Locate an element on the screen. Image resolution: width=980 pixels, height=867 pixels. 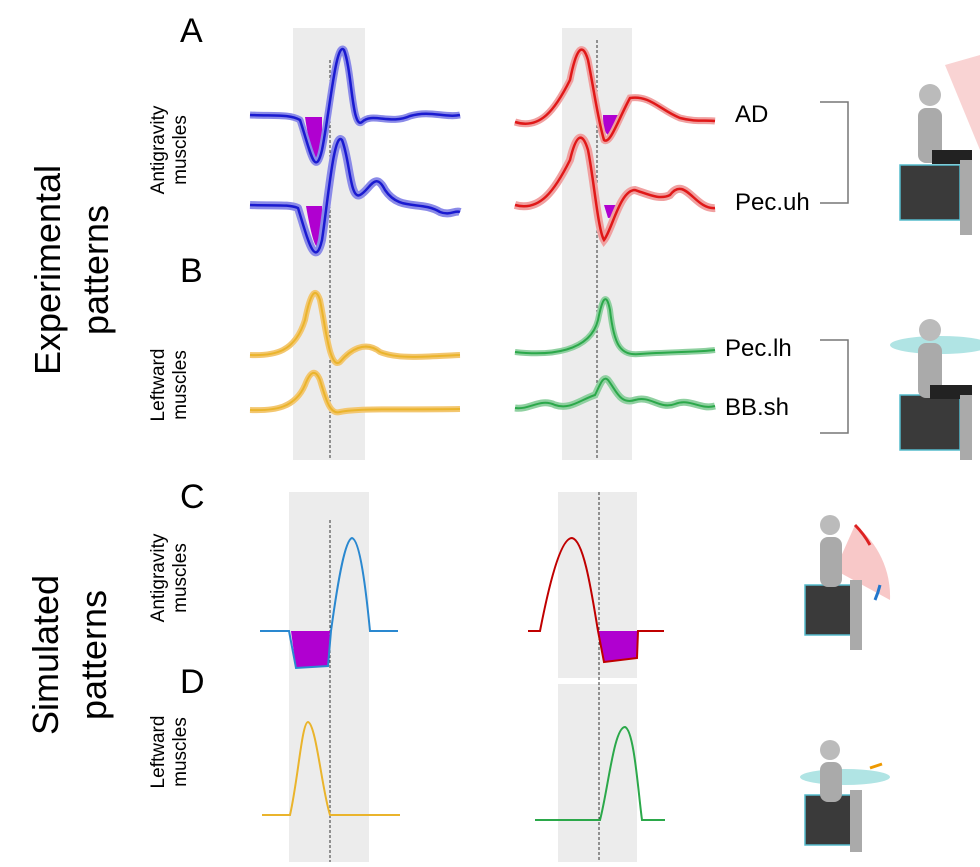
row-title-line: Simulated is located at coordinates (45, 655).